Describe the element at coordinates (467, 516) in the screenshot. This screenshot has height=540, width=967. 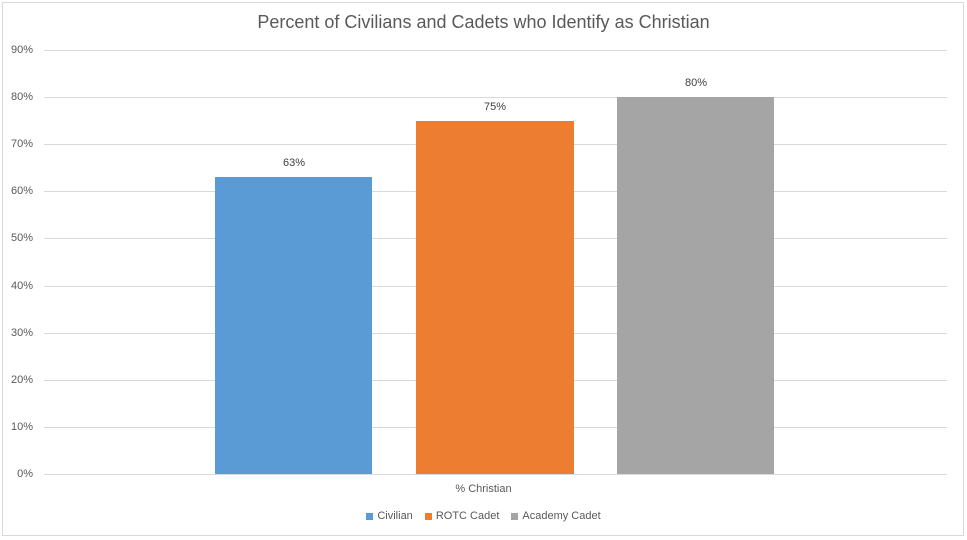
I see `legend-label: ROTC Cadet` at that location.